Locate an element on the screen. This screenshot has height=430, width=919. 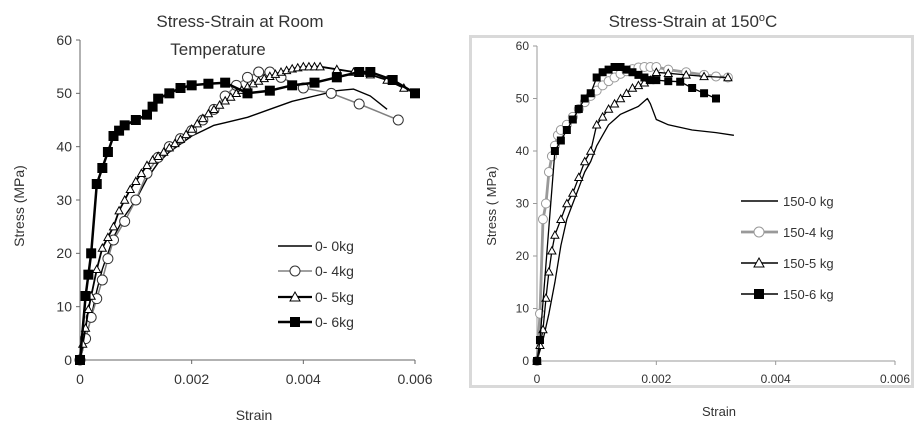
chart-1-y-tick-label: 30 is located at coordinates (64, 200).